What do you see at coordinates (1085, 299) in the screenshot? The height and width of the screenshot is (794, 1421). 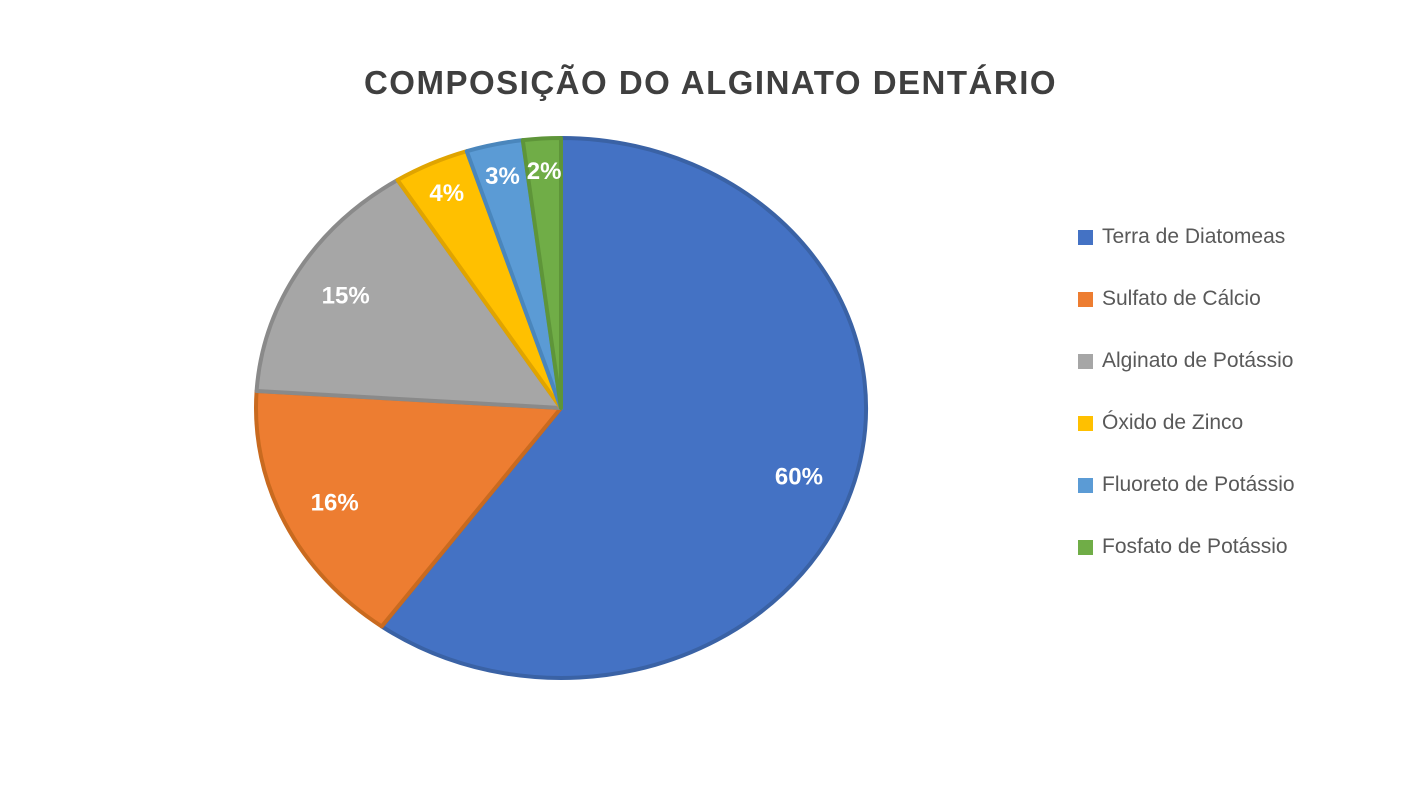 I see `legend-swatch-sulfato-de-calcio` at bounding box center [1085, 299].